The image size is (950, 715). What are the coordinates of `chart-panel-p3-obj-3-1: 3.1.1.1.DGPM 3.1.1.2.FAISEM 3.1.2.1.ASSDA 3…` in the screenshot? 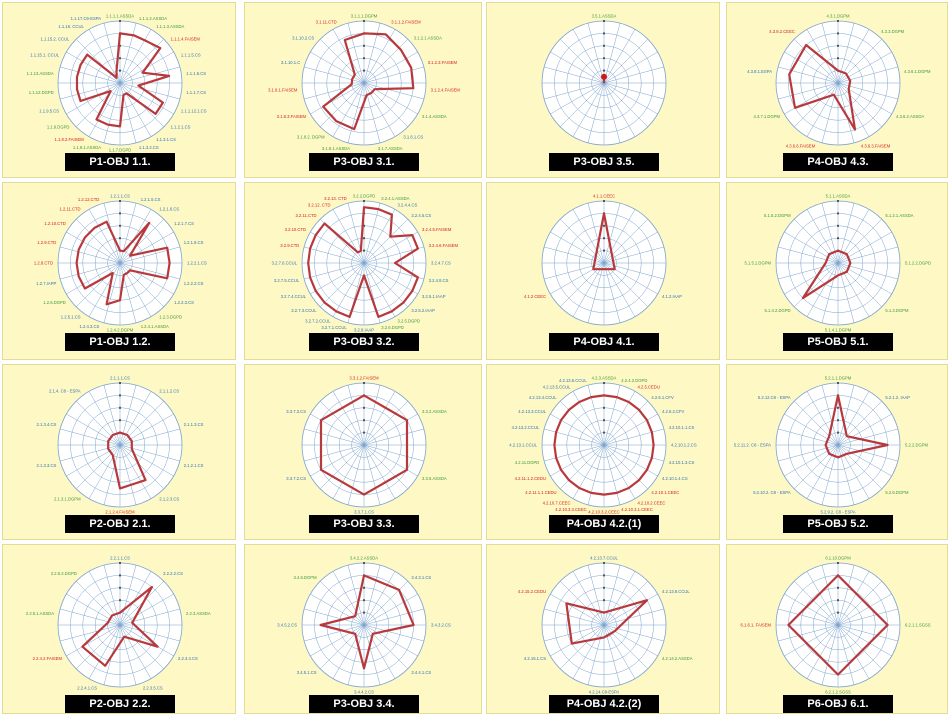 It's located at (363, 90).